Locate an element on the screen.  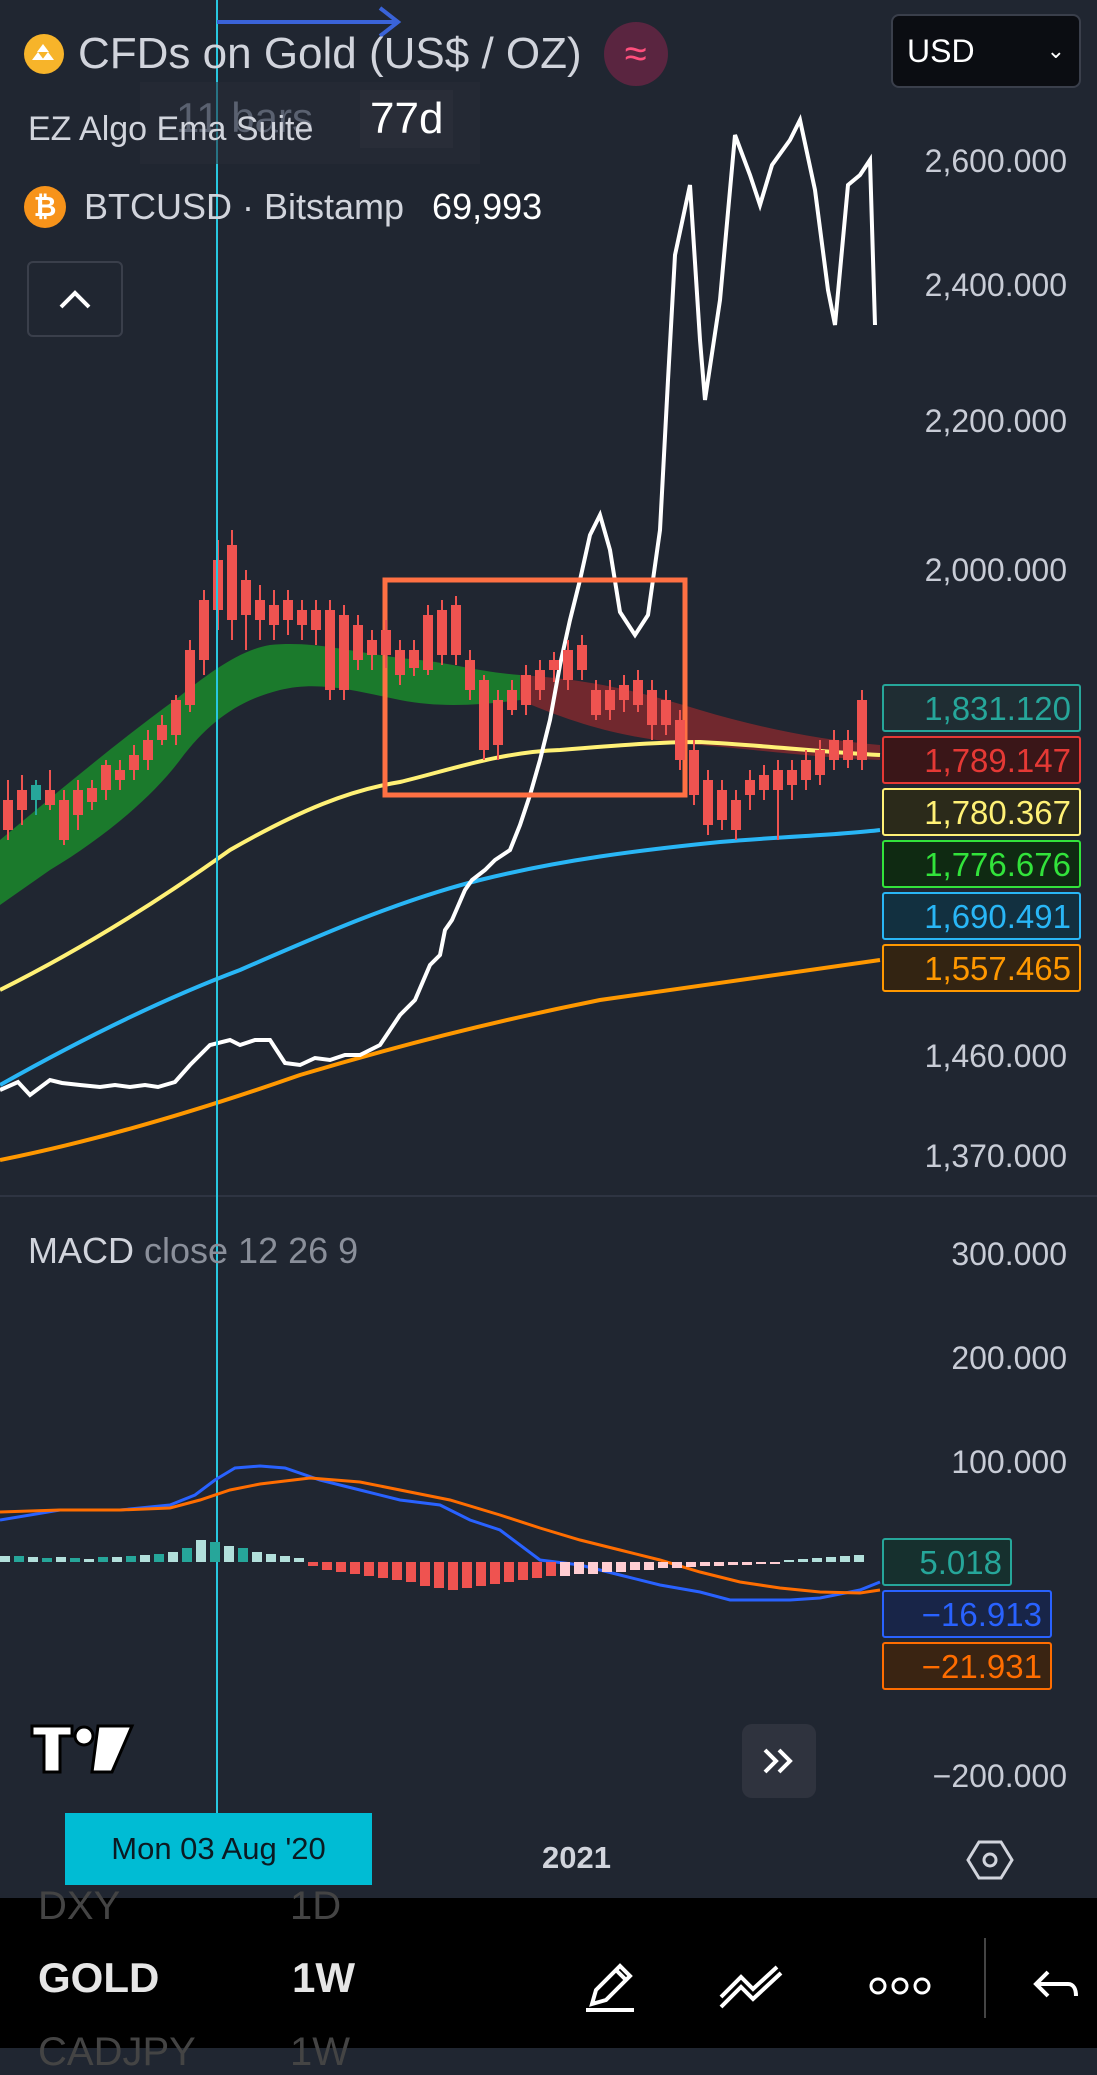
double-chevron-right-icon is located at coordinates (778, 1761).